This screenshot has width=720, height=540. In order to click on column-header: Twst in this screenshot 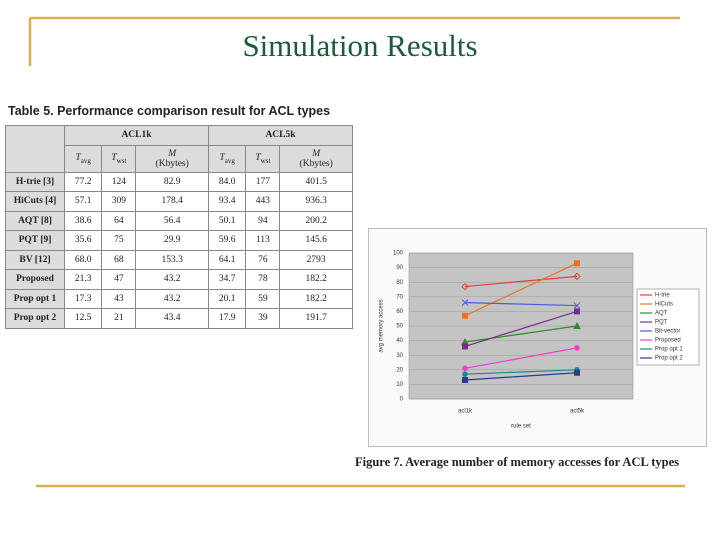, I will do `click(119, 158)`.